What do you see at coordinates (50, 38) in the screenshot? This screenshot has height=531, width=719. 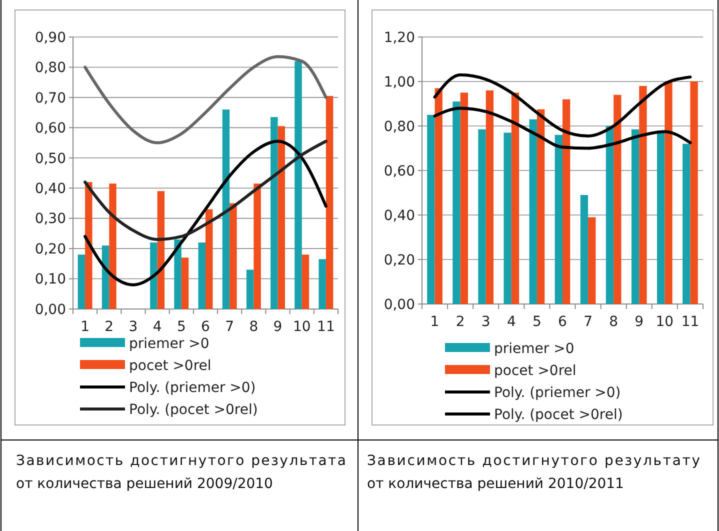 I see `y-tick-label: 0,90` at bounding box center [50, 38].